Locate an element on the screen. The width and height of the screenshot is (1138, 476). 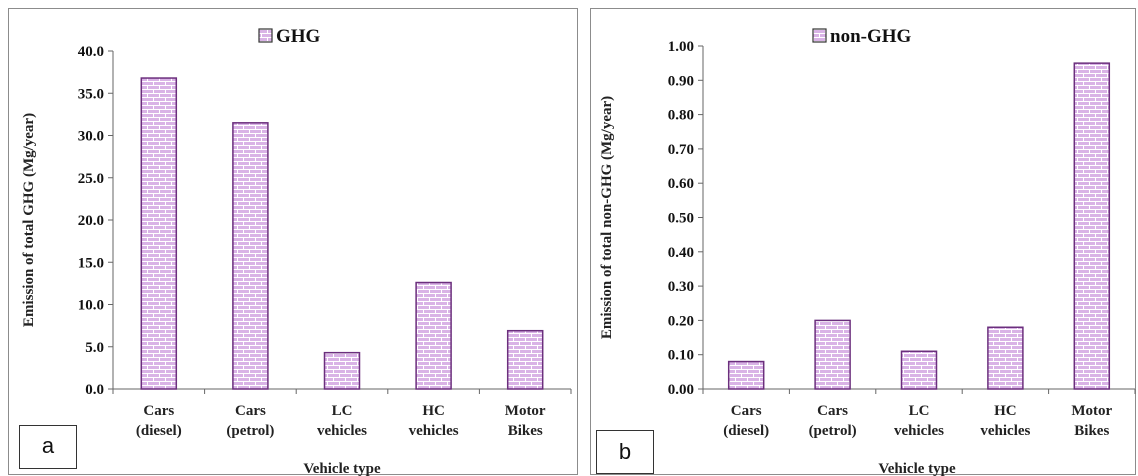
y-tick-label: 0.50 is located at coordinates (681, 219).